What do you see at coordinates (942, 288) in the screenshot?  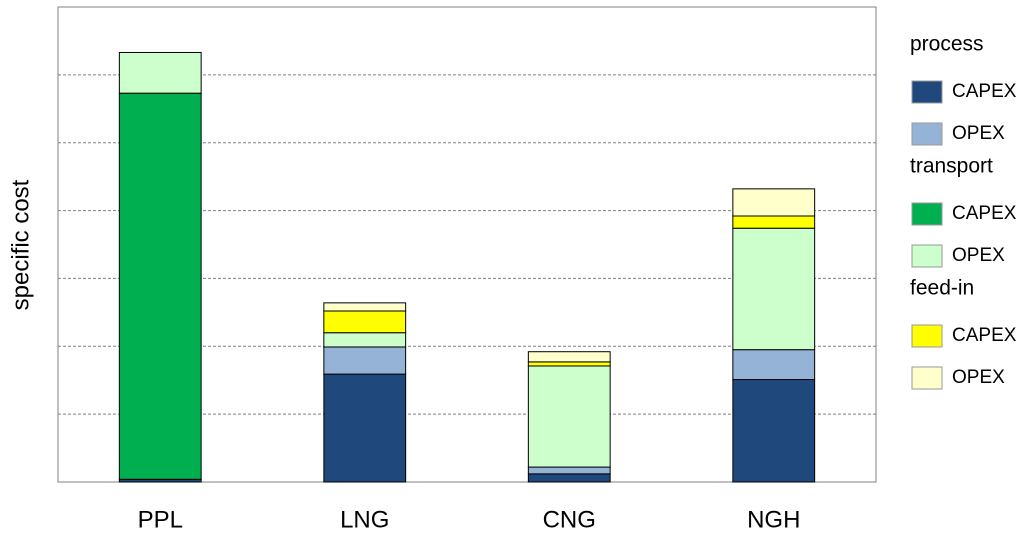 I see `legend-group-title: feed-in` at bounding box center [942, 288].